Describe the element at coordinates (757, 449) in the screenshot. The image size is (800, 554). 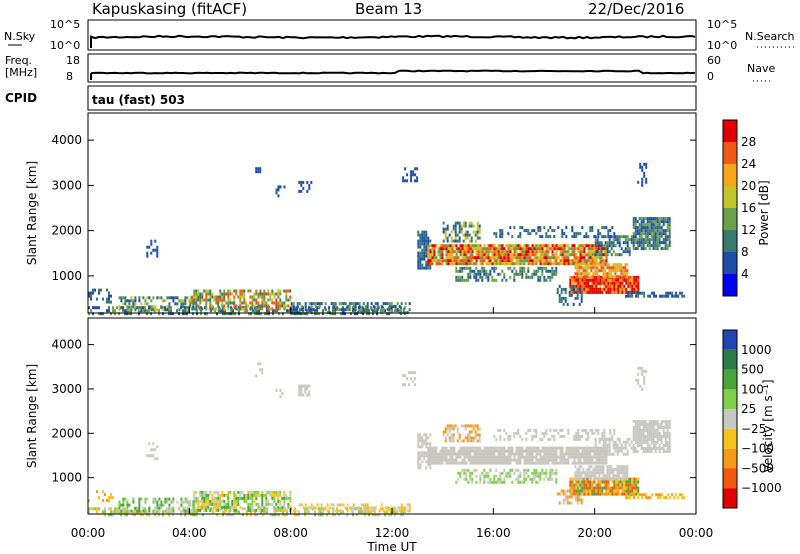
I see `colorbar-tick-label: −100` at that location.